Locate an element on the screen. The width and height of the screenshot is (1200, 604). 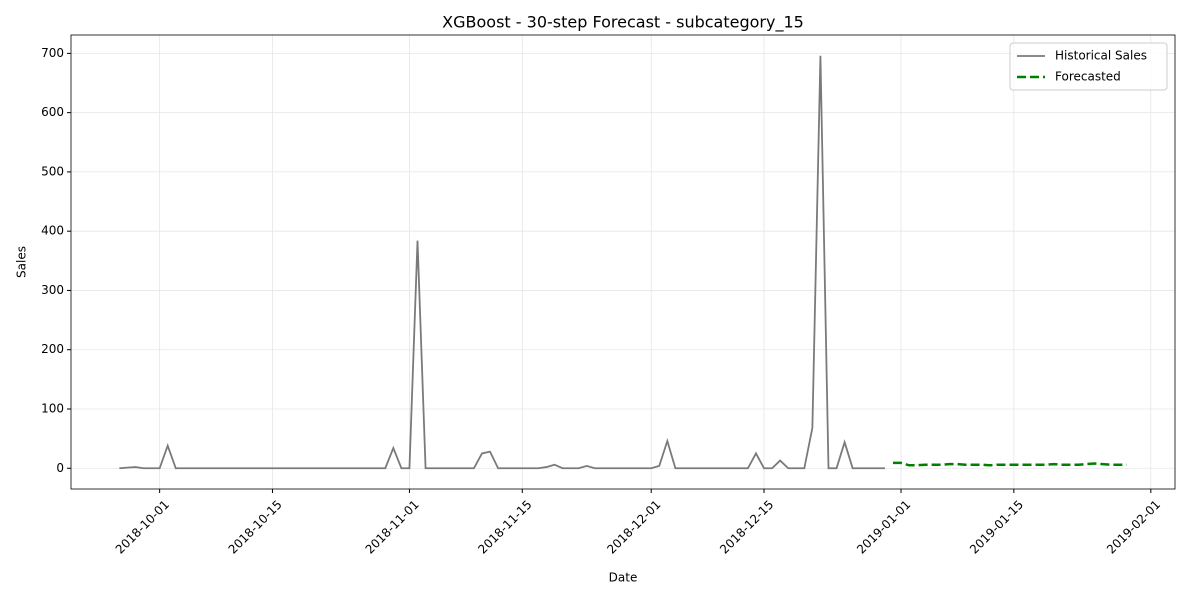
y-tick-label: 700 is located at coordinates (52, 53).